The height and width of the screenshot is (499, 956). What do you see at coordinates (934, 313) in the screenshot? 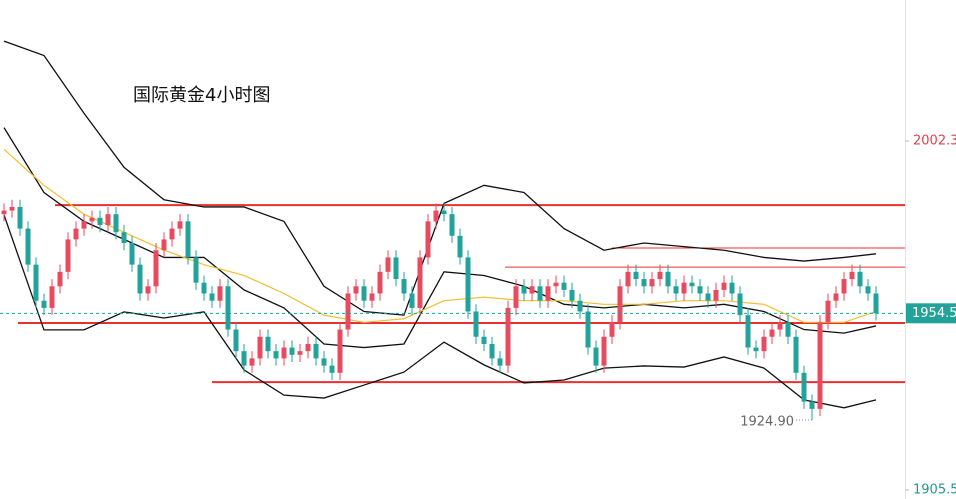
I see `price-label: 1954.5` at bounding box center [934, 313].